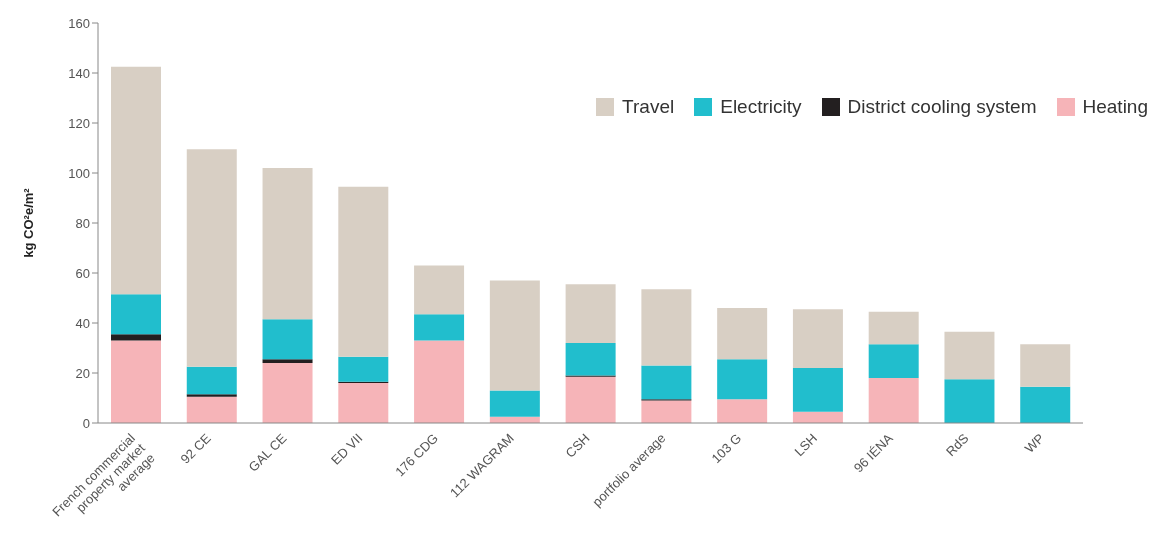 This screenshot has width=1156, height=551. Describe the element at coordinates (195, 448) in the screenshot. I see `x-tick-label: 92 CE` at that location.